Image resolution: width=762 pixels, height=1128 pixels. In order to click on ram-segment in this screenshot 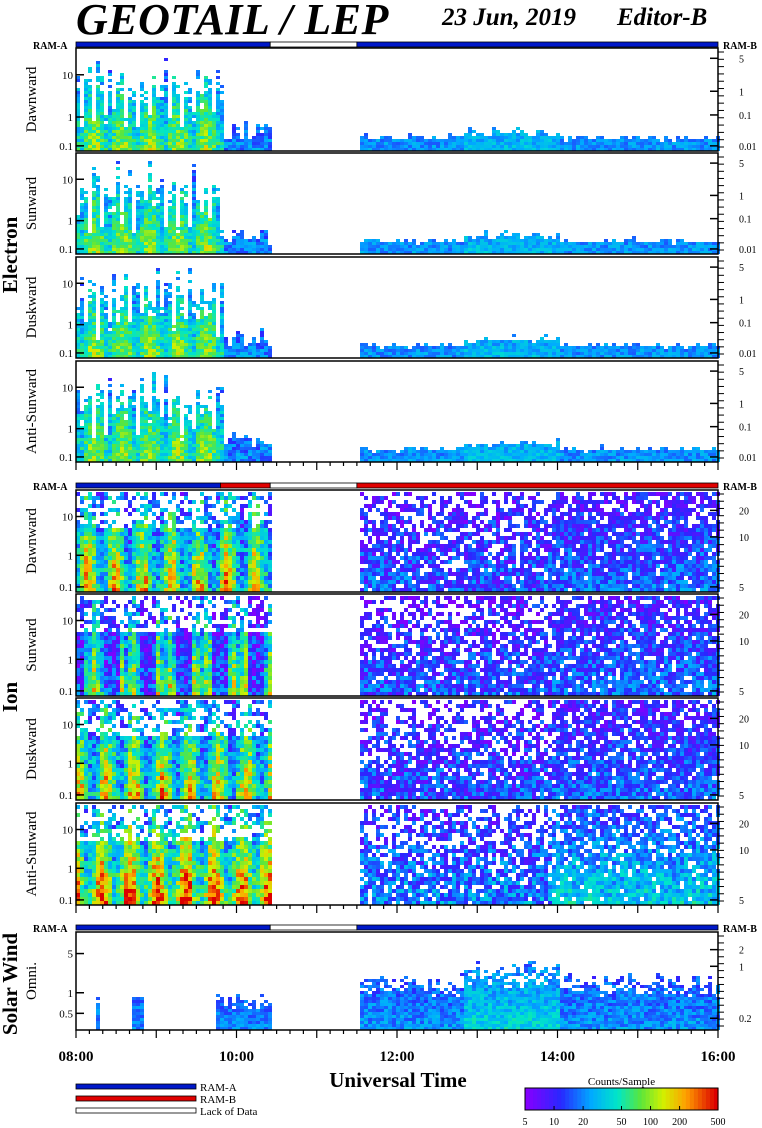, I will do `click(313, 485)`.